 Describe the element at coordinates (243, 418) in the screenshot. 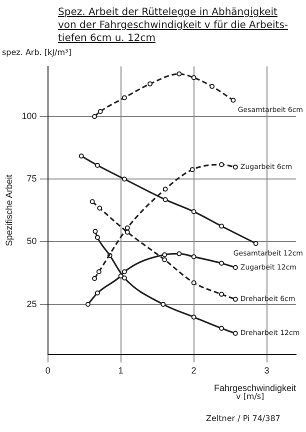

I see `text: Zeltner / Pi 74/387` at that location.